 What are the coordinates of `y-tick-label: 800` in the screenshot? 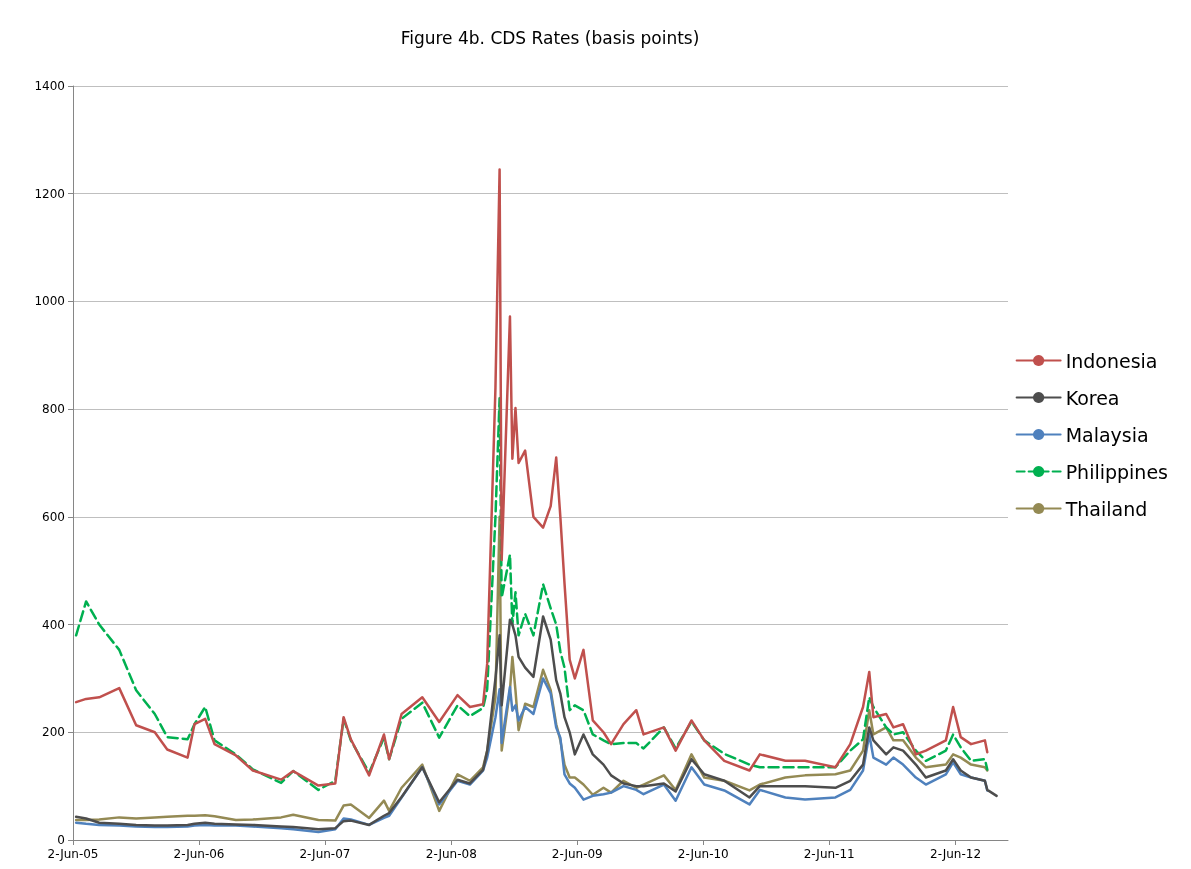 It's located at (53, 409).